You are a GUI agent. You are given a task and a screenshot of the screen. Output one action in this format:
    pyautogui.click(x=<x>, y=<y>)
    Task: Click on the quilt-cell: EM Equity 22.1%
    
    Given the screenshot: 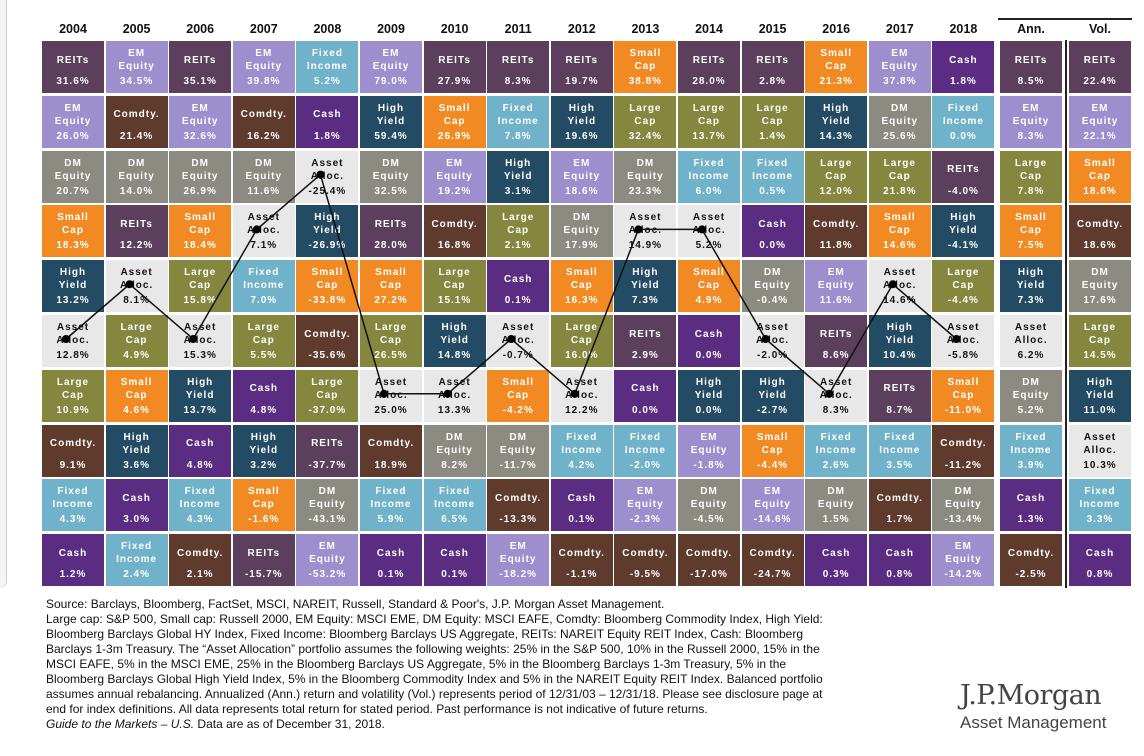 What is the action you would take?
    pyautogui.click(x=1100, y=121)
    